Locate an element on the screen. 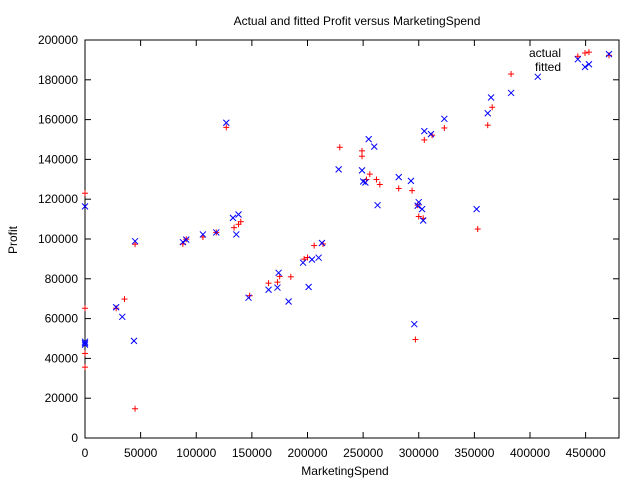  y-tick-label: 100000 is located at coordinates (58, 239).